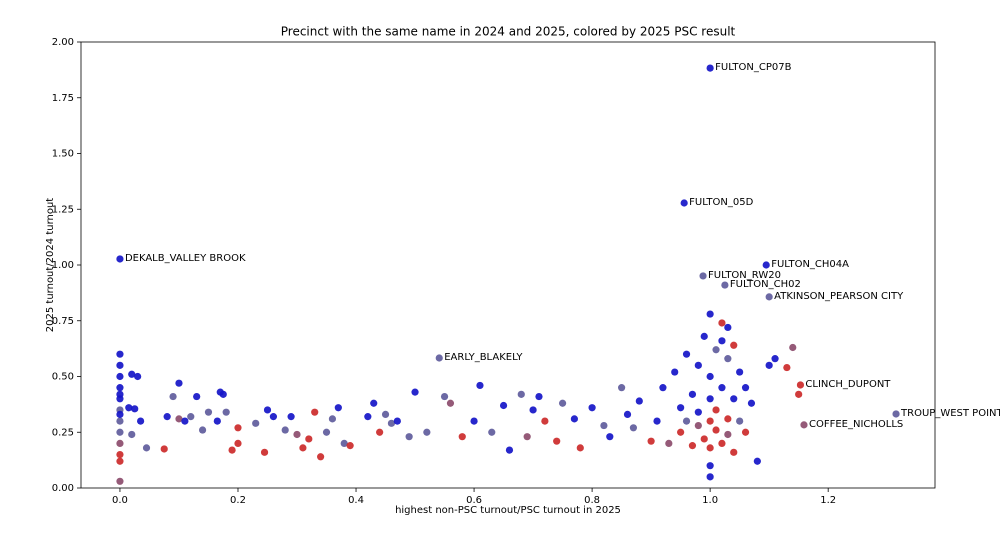 This screenshot has width=1000, height=533. Describe the element at coordinates (810, 264) in the screenshot. I see `point-label: FULTON_CH04A` at that location.